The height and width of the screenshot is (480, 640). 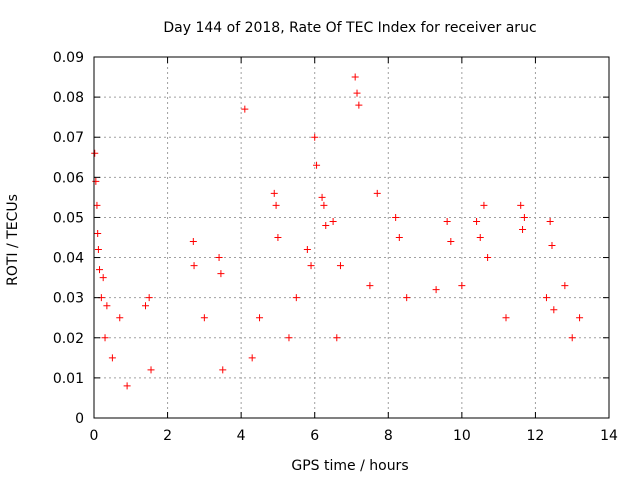 What do you see at coordinates (68, 98) in the screenshot?
I see `y-tick-label: 0.08` at bounding box center [68, 98].